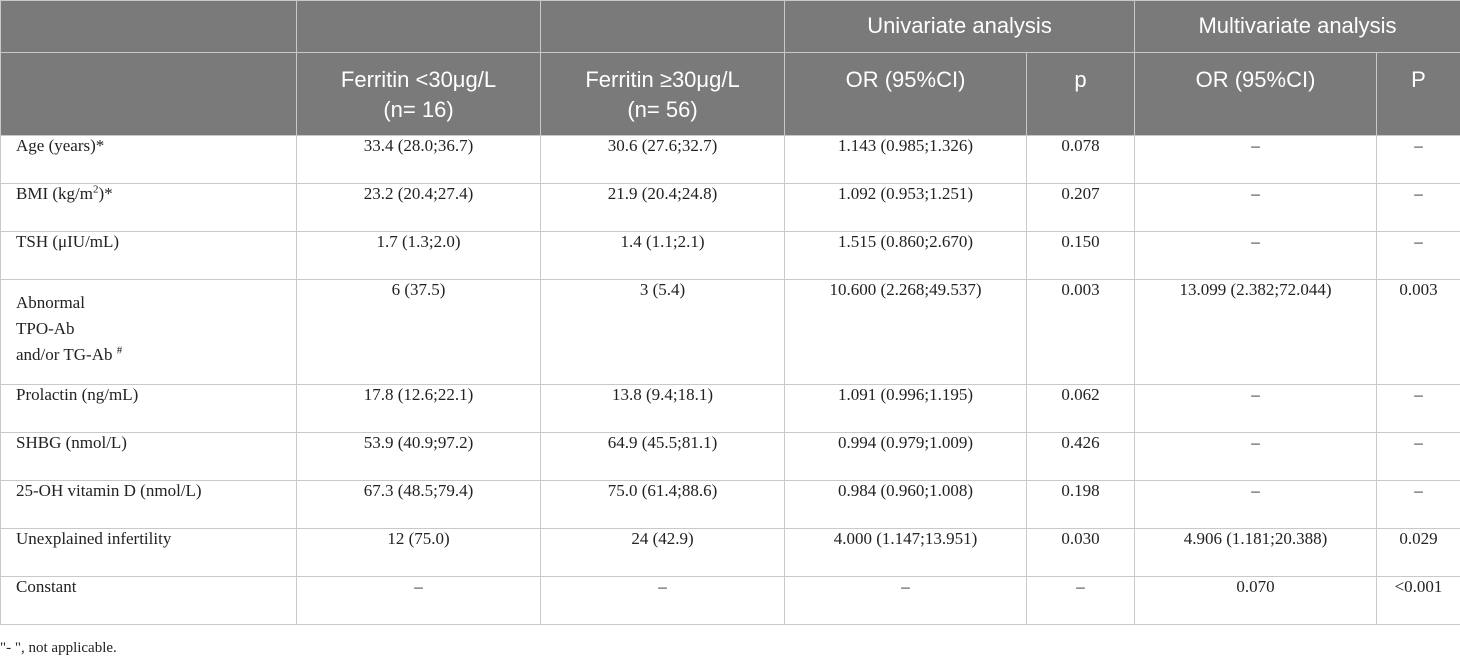 Image resolution: width=1460 pixels, height=660 pixels. I want to click on row-label-text: BMI (kg/m, so click(54, 193).